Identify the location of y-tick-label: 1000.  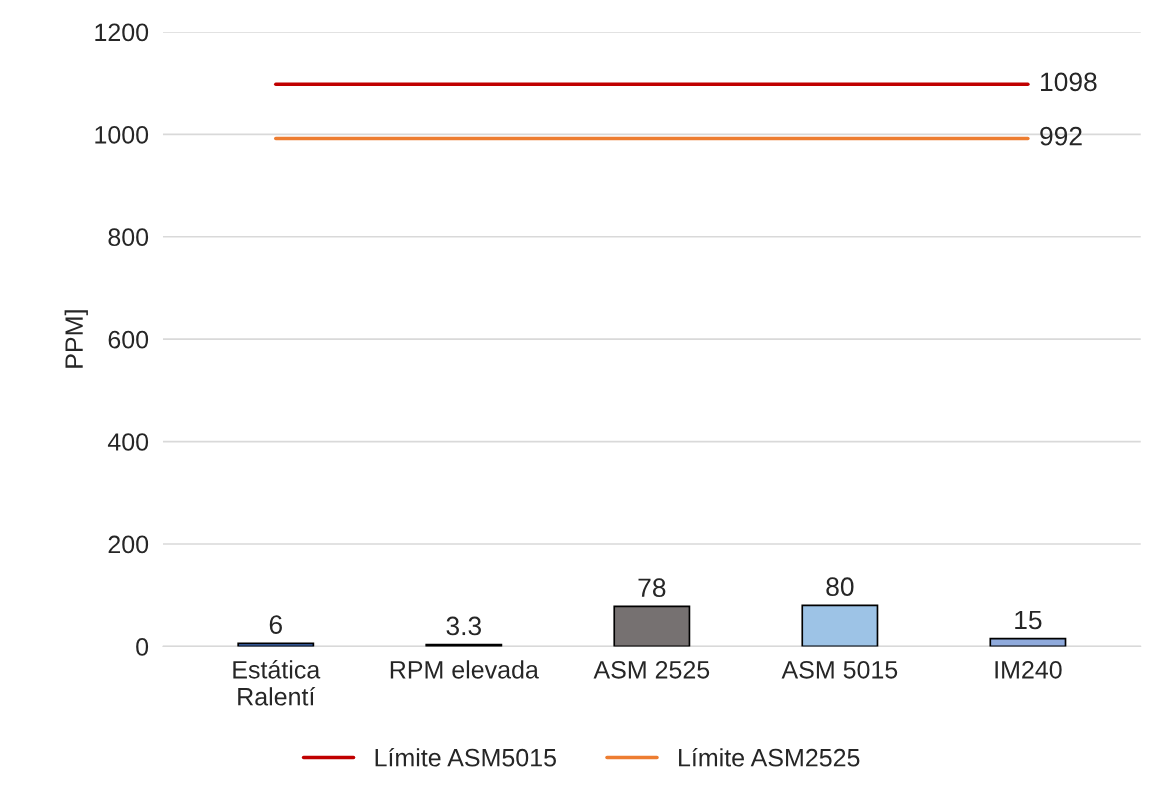
(122, 134).